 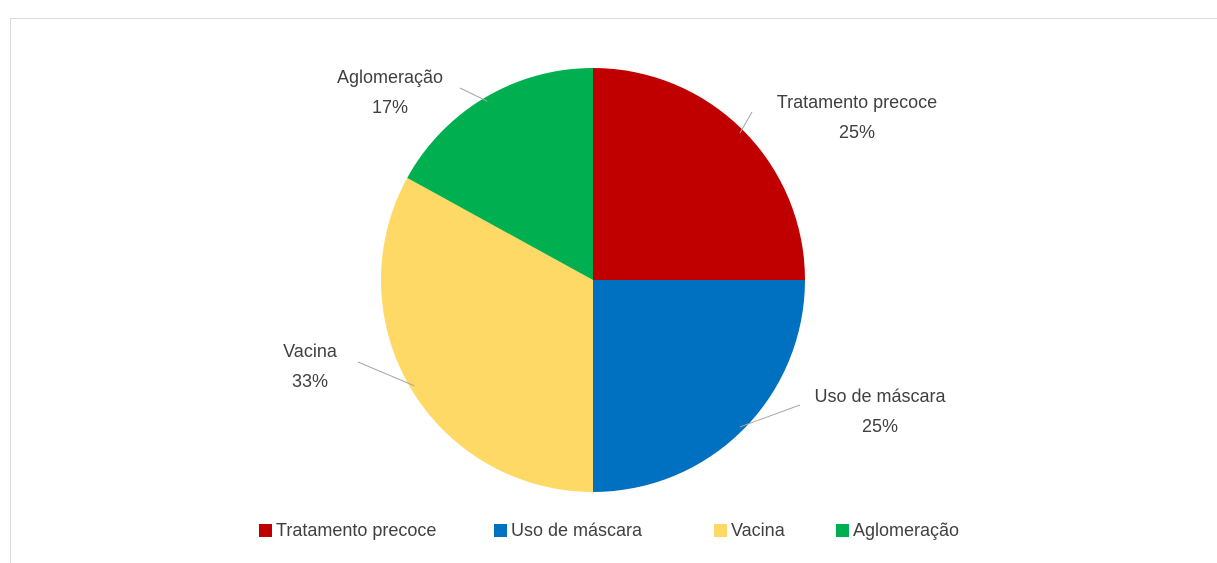 What do you see at coordinates (390, 77) in the screenshot?
I see `data-label-name: Aglomeração` at bounding box center [390, 77].